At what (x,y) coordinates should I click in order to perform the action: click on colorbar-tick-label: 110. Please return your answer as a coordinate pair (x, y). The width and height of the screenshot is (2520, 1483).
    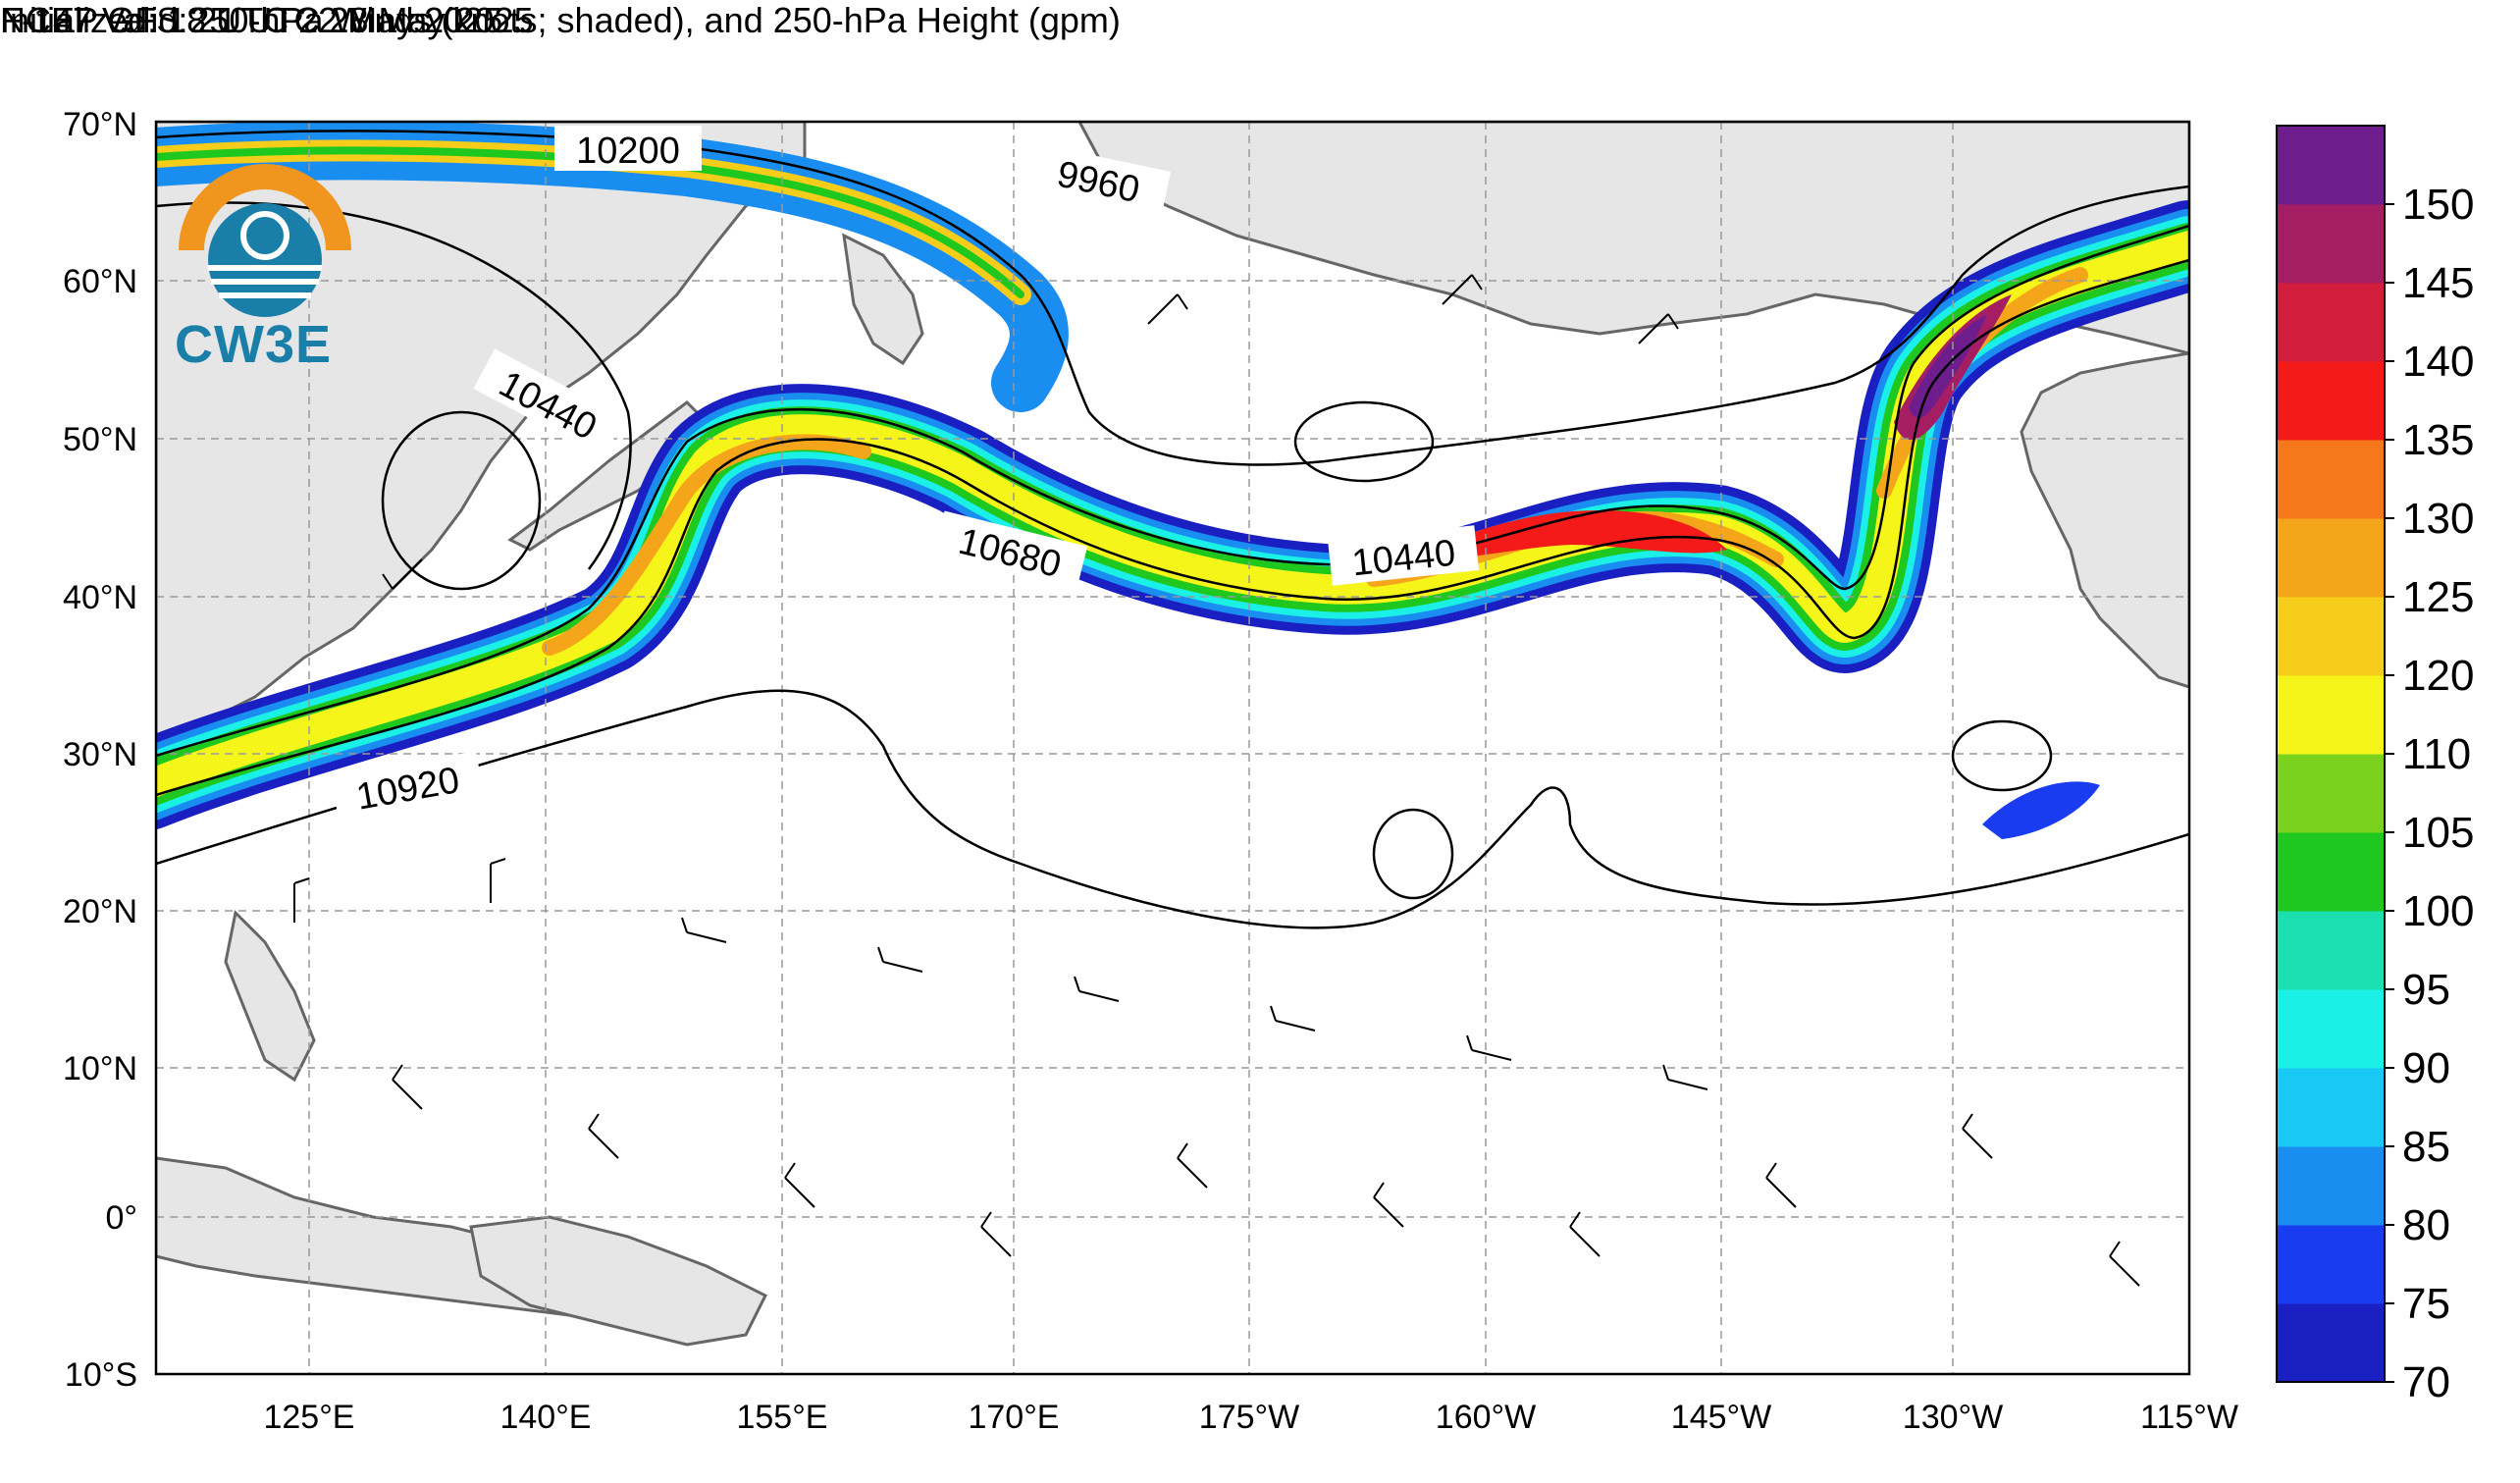
    Looking at the image, I should click on (2436, 754).